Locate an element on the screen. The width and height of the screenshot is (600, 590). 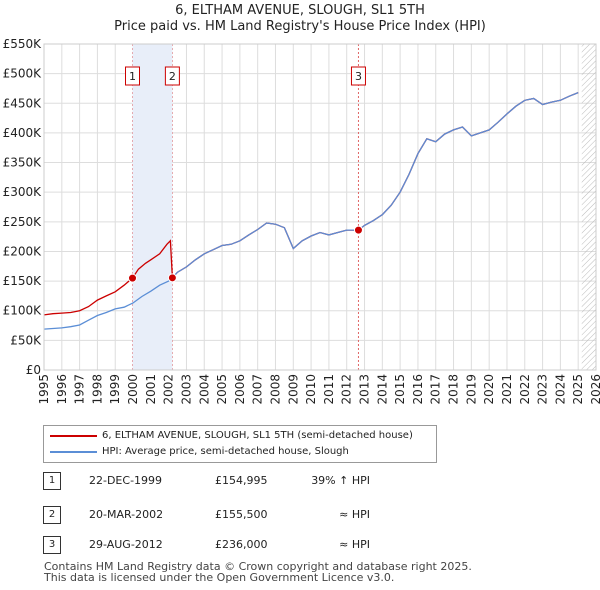
x-tick-label: 2014 is located at coordinates (382, 389).